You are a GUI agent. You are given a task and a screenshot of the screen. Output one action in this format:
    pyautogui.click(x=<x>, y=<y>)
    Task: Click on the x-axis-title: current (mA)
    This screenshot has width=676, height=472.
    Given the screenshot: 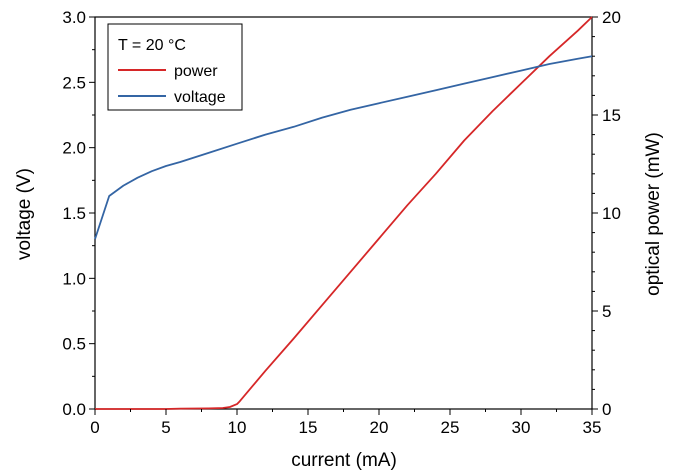 What is the action you would take?
    pyautogui.click(x=344, y=460)
    